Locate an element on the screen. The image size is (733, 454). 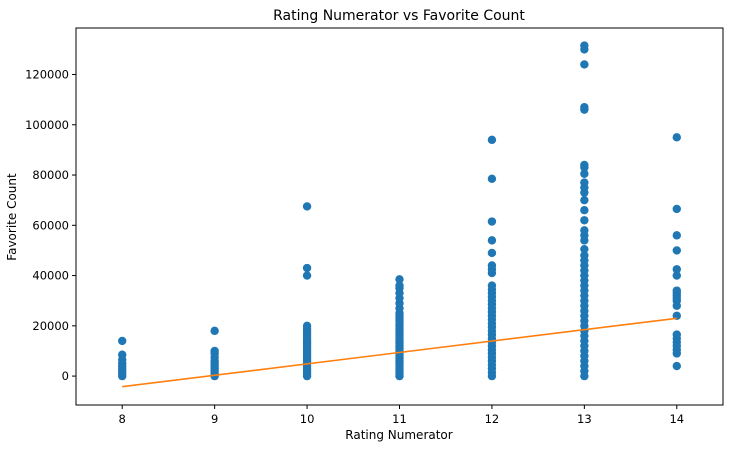
y-axis-label: Favorite Count is located at coordinates (12, 217).